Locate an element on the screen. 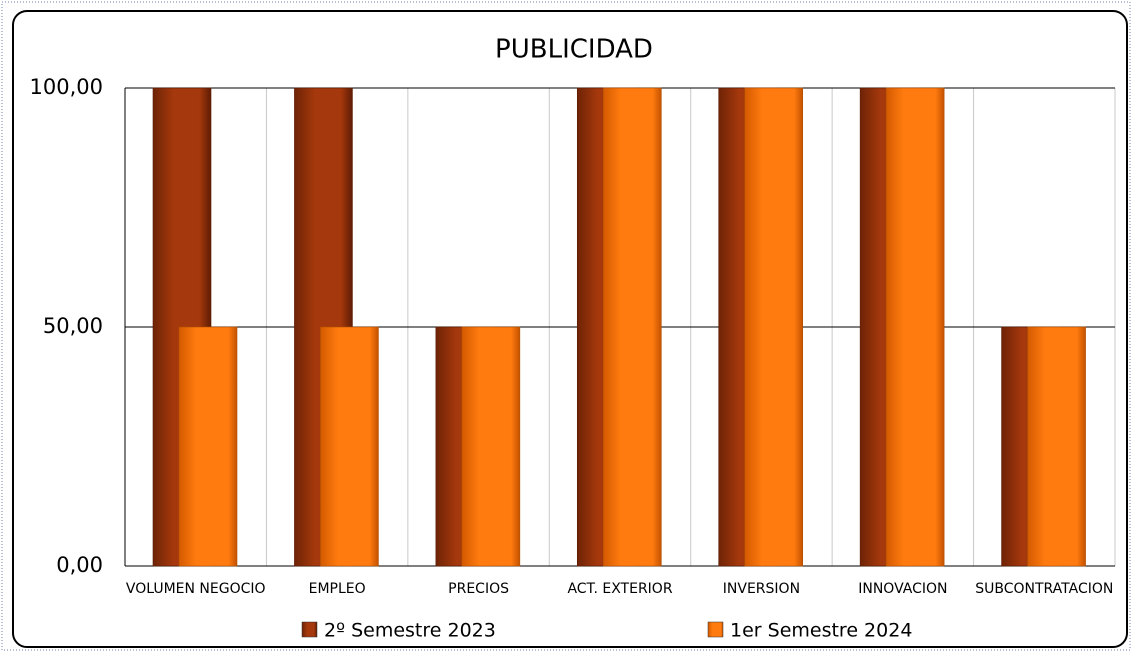 Image resolution: width=1132 pixels, height=652 pixels. x-tick-label: PRECIOS is located at coordinates (478, 589).